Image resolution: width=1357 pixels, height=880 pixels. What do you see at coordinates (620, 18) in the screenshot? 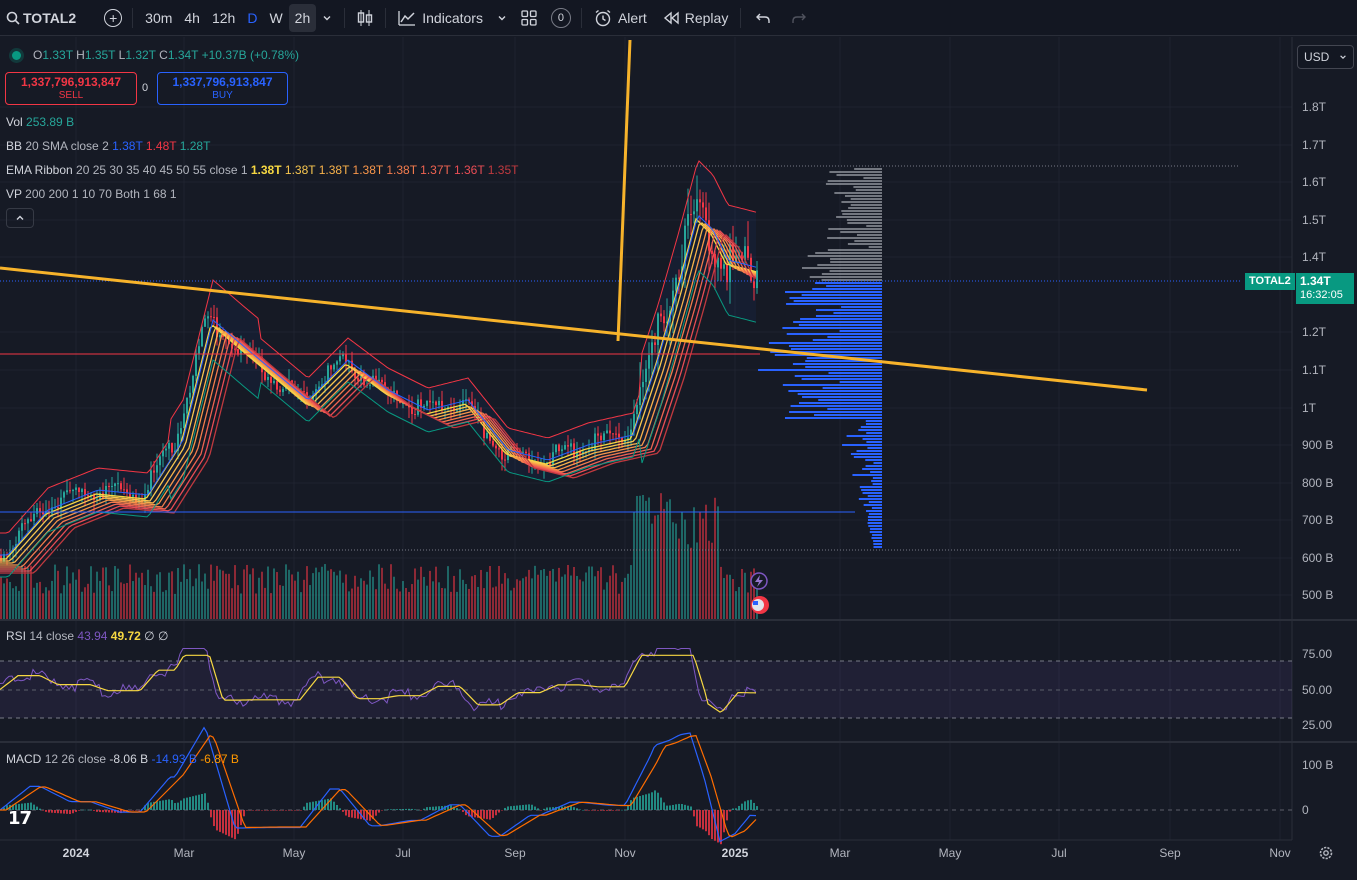
I see `alert-button: Alert` at bounding box center [620, 18].